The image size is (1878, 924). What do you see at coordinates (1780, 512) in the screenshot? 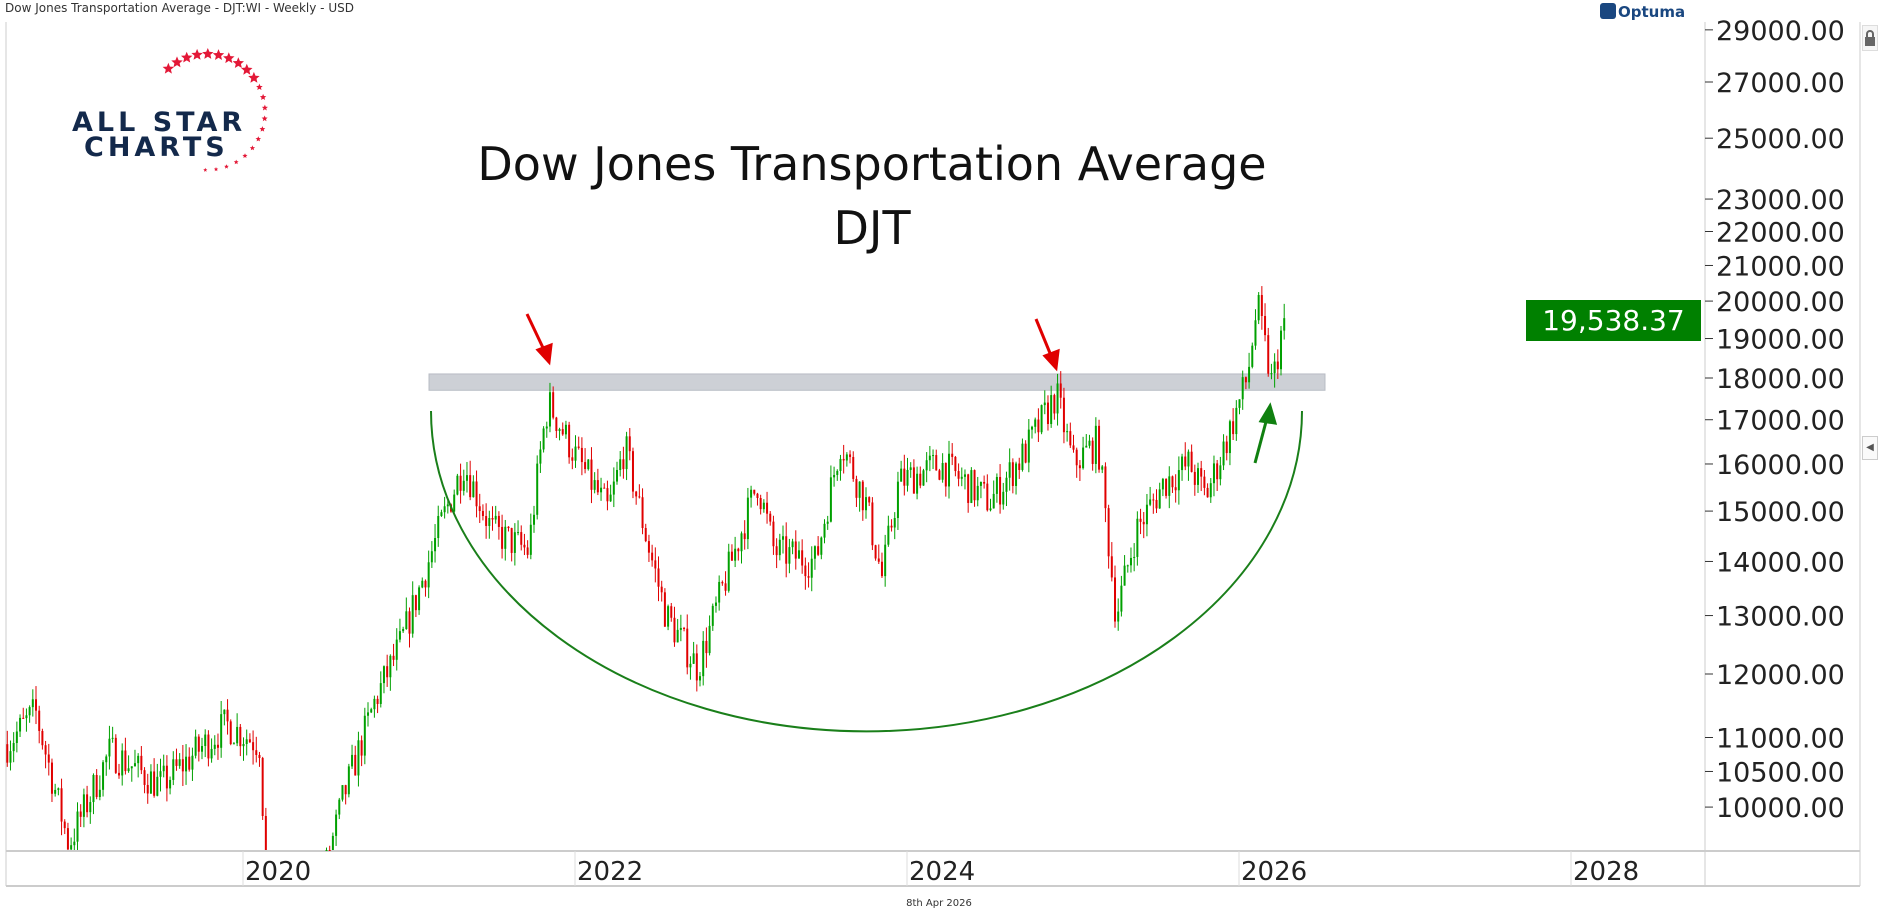
I see `price-tick-label: 15000.00` at bounding box center [1780, 512].